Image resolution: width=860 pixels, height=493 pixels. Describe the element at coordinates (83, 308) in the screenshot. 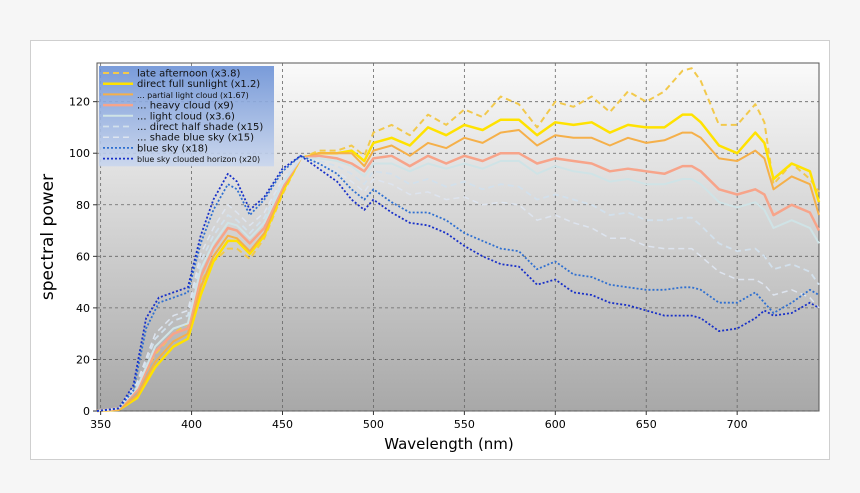

I see `y-tick-label: 40` at that location.